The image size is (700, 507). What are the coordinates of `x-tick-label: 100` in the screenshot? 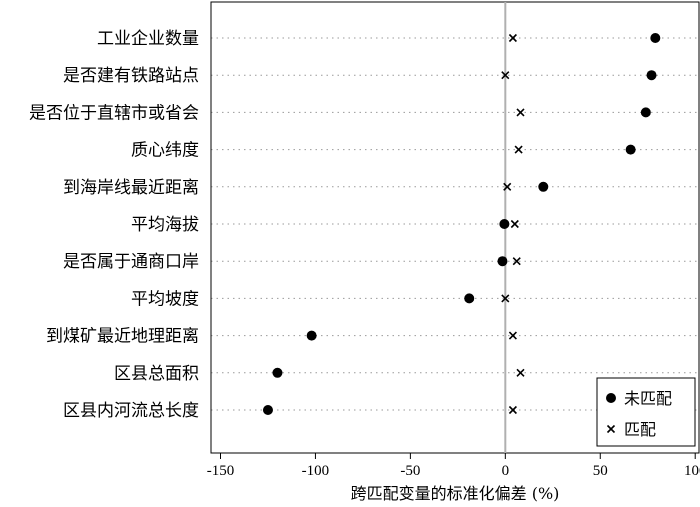 It's located at (692, 471).